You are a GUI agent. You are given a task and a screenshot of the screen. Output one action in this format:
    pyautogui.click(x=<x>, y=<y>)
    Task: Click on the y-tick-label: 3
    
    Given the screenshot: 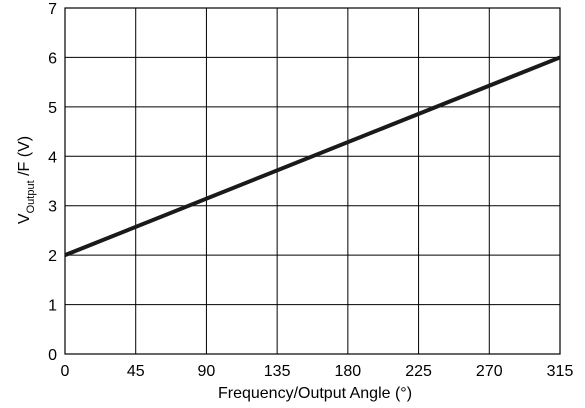 What is the action you would take?
    pyautogui.click(x=52, y=207)
    